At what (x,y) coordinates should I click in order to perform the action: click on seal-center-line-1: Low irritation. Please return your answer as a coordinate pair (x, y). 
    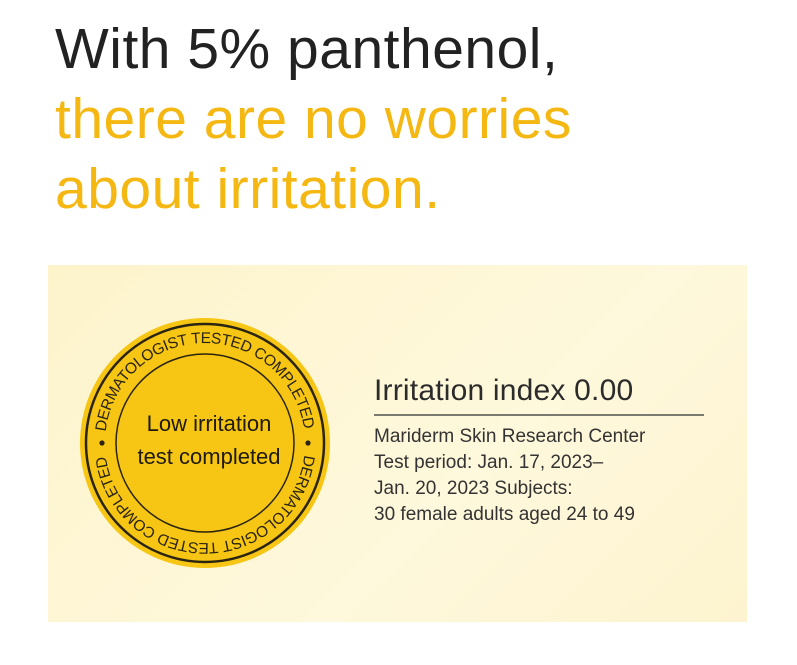
    Looking at the image, I should click on (209, 423).